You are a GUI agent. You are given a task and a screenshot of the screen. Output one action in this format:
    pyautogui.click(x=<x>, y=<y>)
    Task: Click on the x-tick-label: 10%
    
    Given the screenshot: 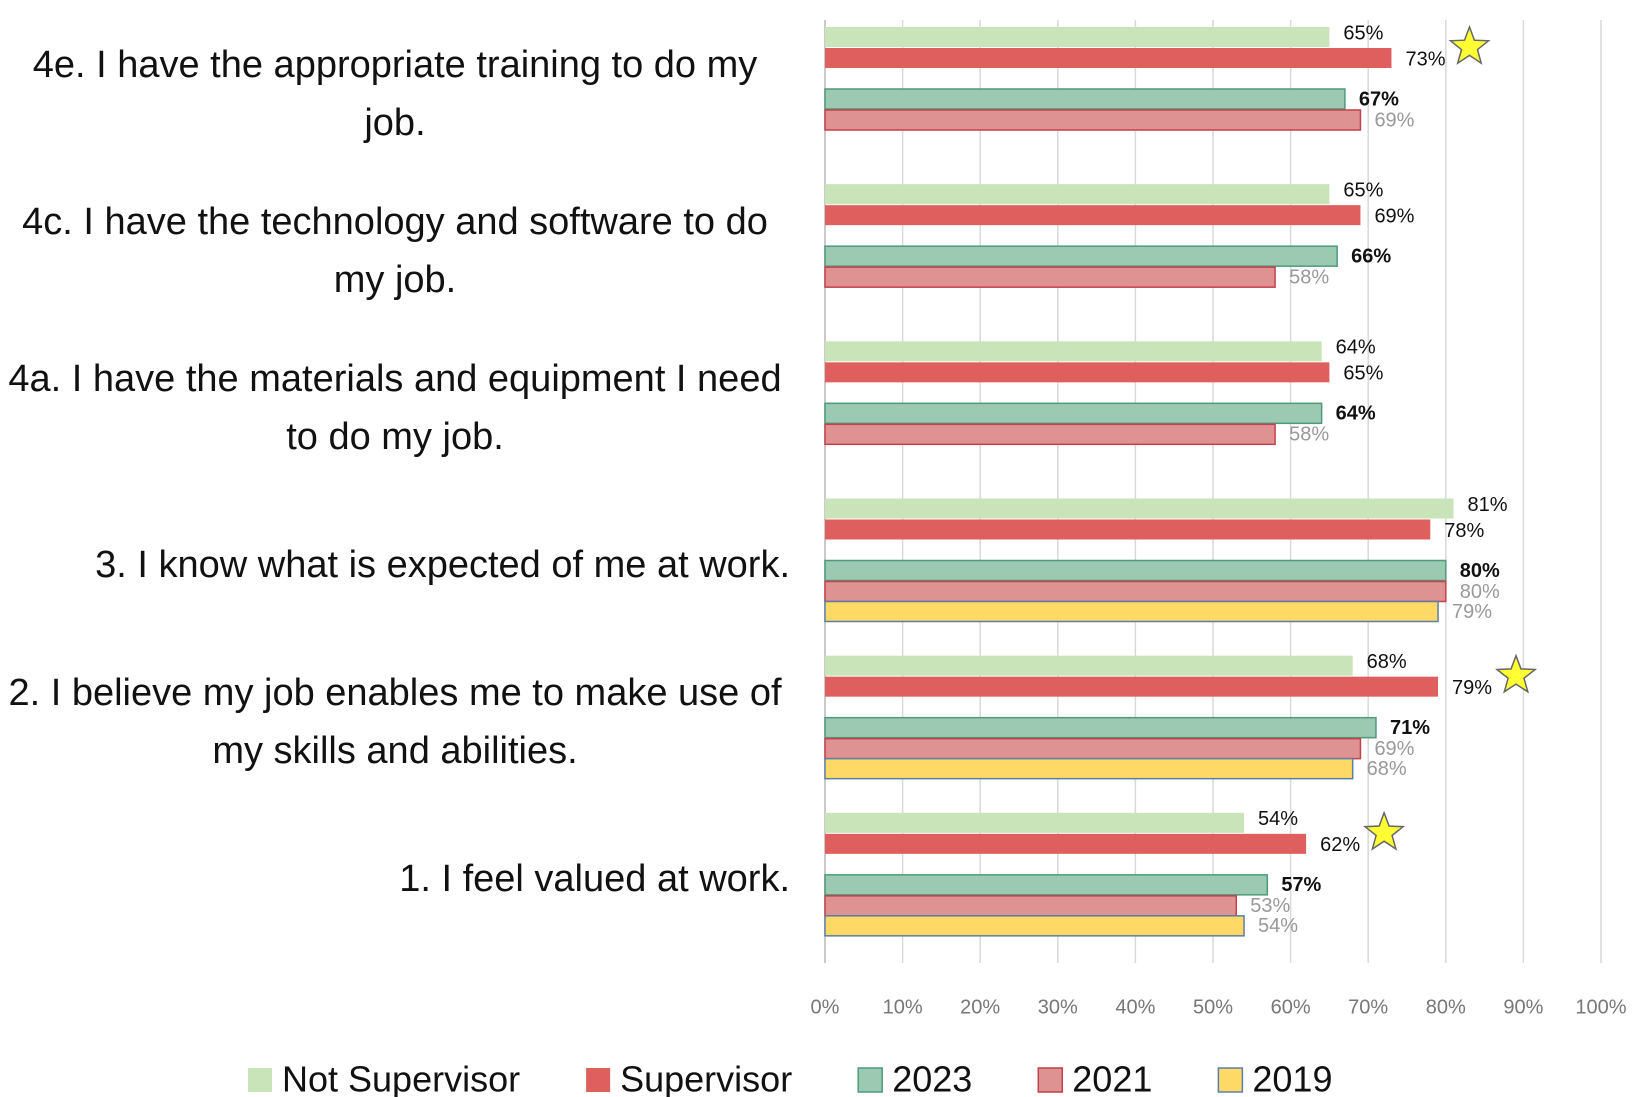 What is the action you would take?
    pyautogui.click(x=903, y=1007)
    